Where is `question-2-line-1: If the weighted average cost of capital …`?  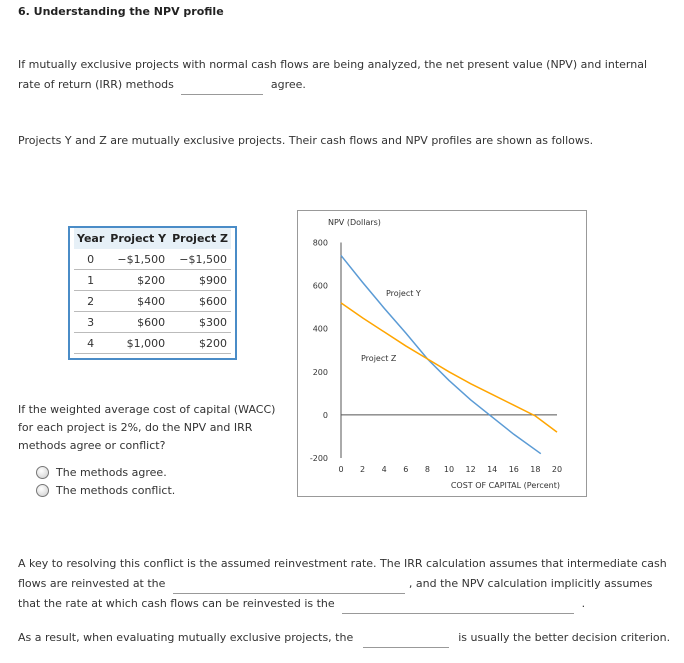 question-2-line-1: If the weighted average cost of capital … is located at coordinates (147, 409).